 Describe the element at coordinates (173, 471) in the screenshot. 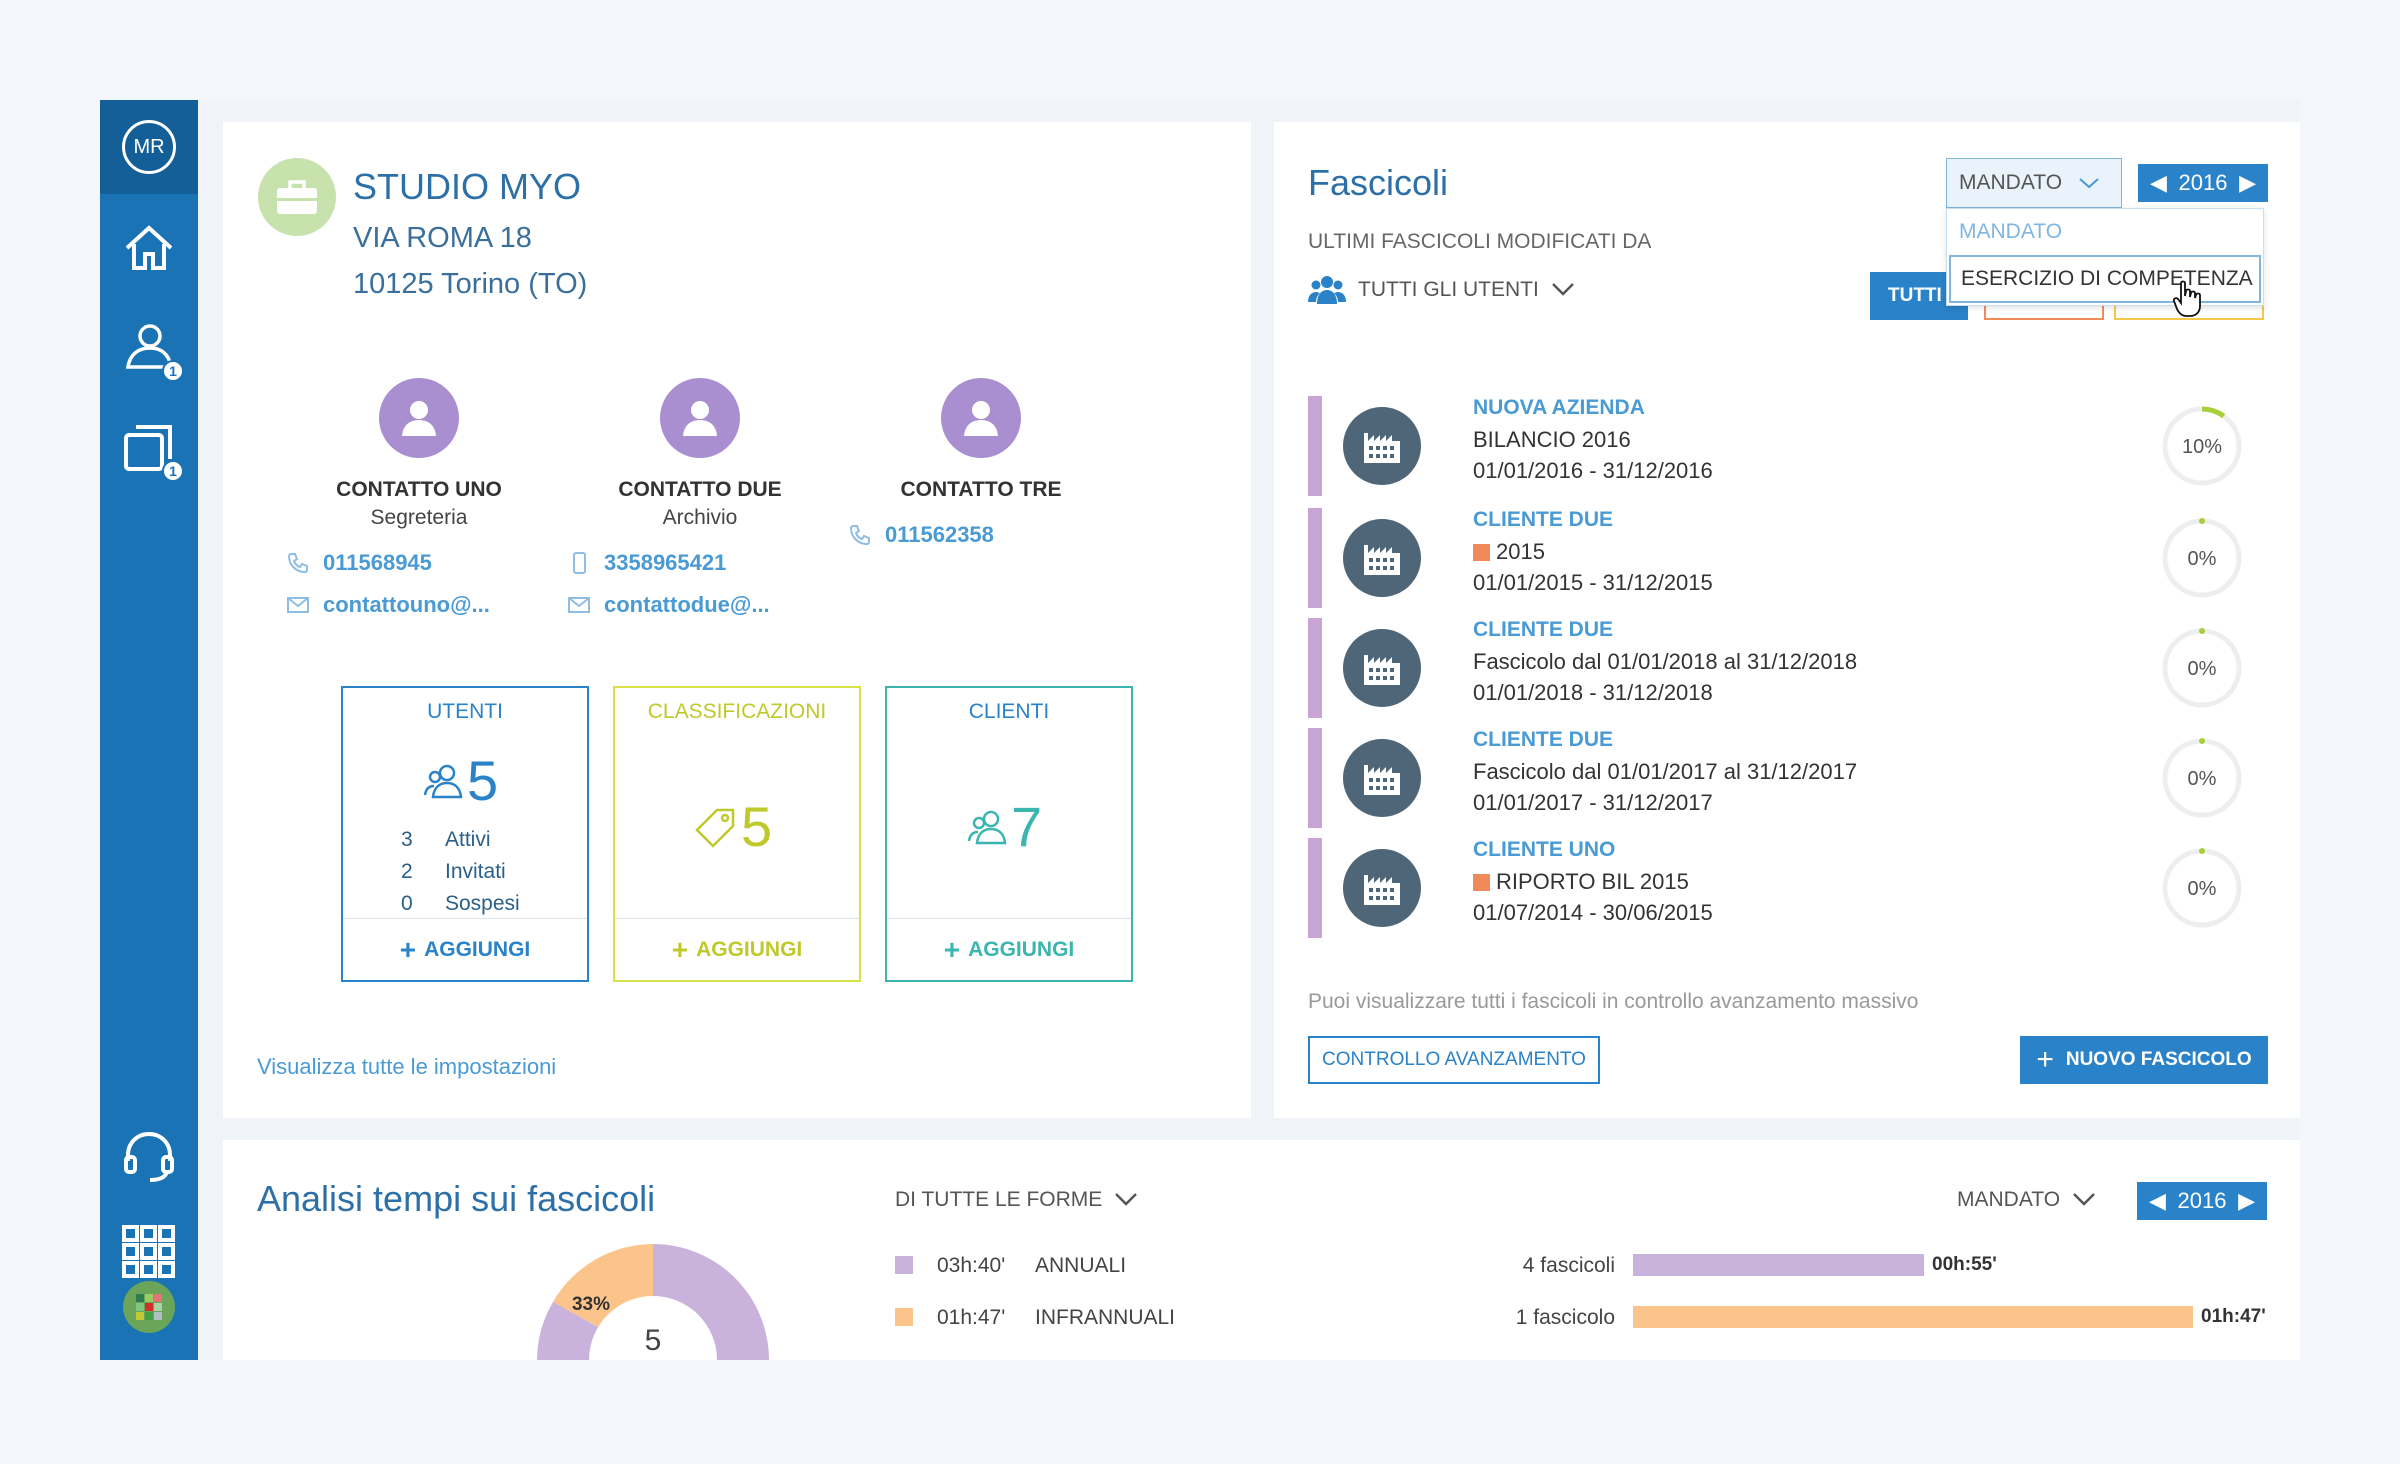

I see `windows-badge: 1` at that location.